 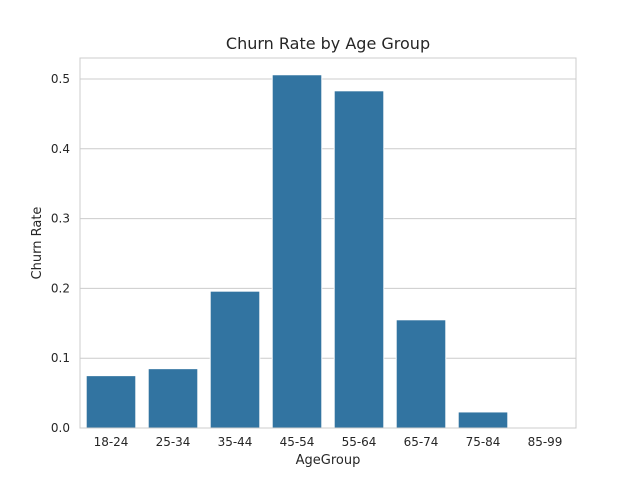 I want to click on y-tick-label: 0.0, so click(x=60, y=428).